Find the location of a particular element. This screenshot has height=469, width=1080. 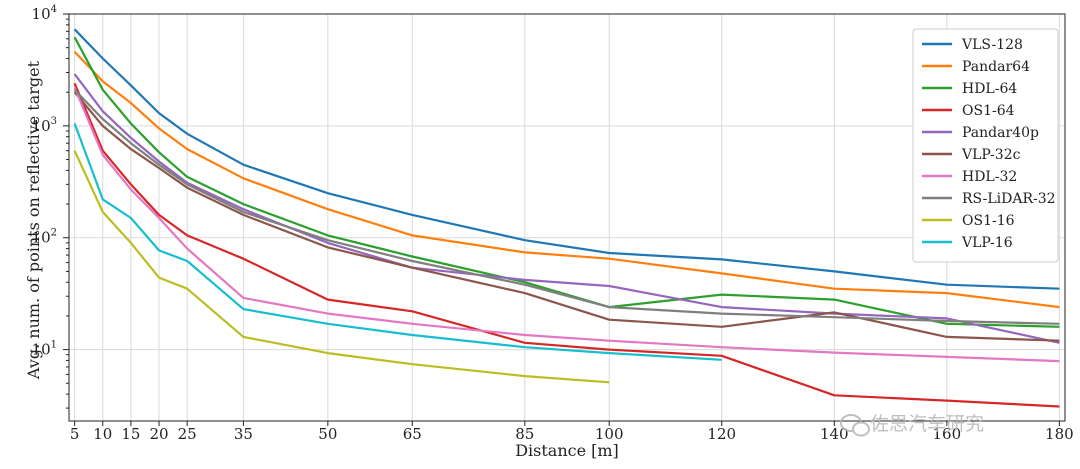

watermark-text: 佐思汽车研究 is located at coordinates (927, 424).